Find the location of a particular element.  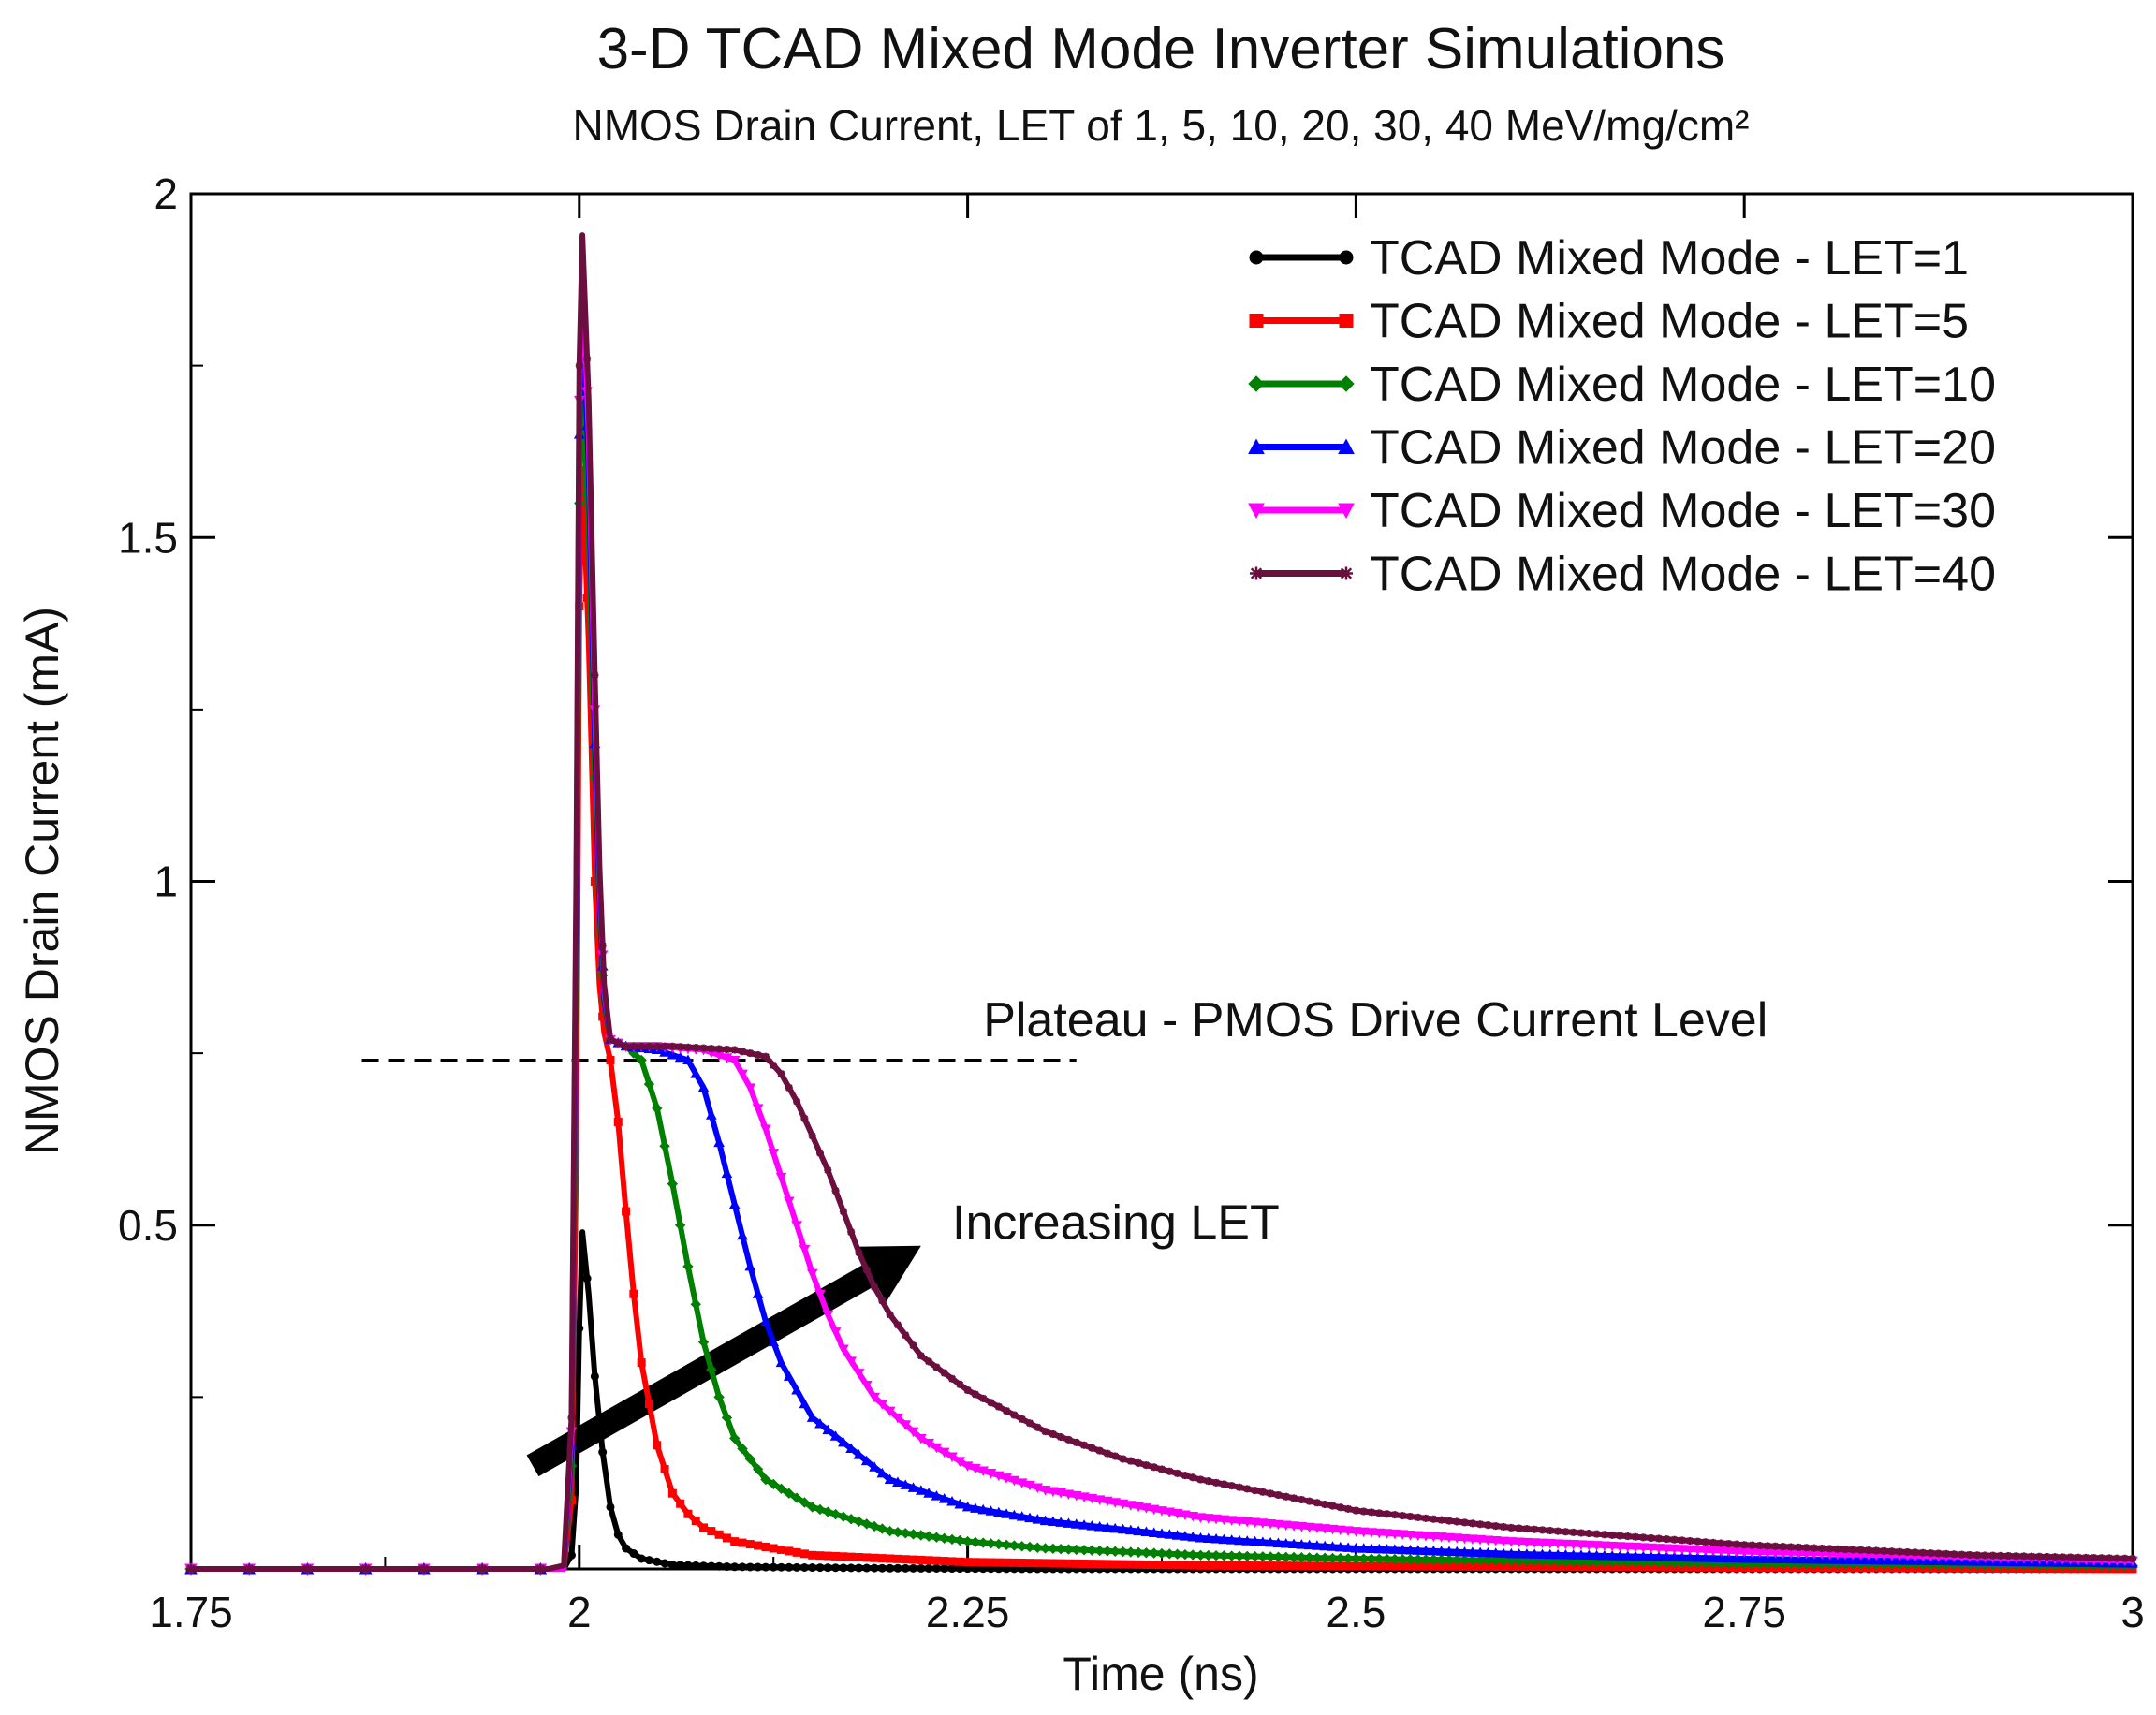

legend-label: TCAD Mixed Mode - LET=30 is located at coordinates (1683, 511).